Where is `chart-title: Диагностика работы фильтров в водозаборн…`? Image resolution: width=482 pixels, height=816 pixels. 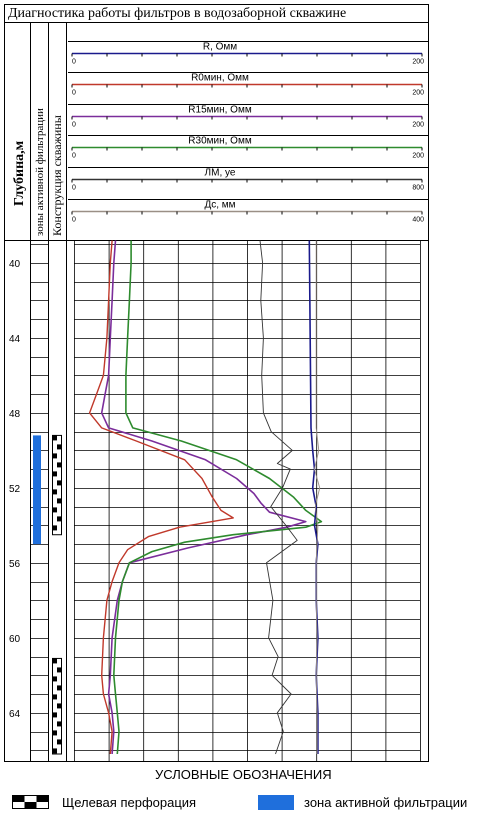 chart-title: Диагностика работы фильтров в водозаборн… is located at coordinates (177, 13).